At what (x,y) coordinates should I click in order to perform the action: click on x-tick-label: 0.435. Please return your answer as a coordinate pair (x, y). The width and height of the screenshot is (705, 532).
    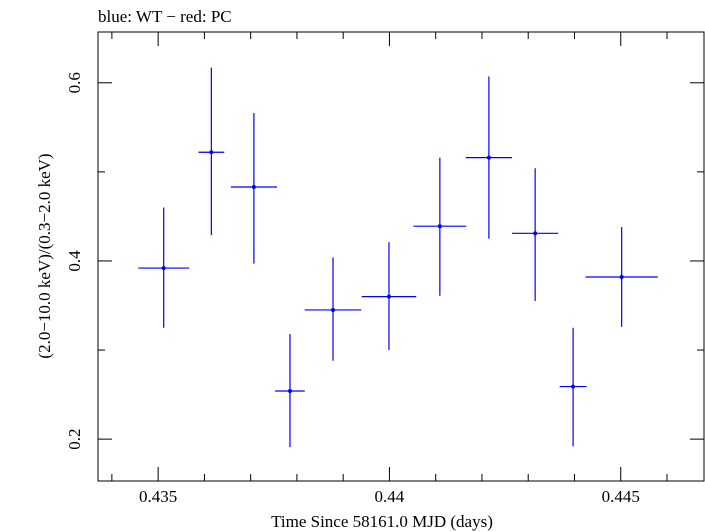
    Looking at the image, I should click on (158, 496).